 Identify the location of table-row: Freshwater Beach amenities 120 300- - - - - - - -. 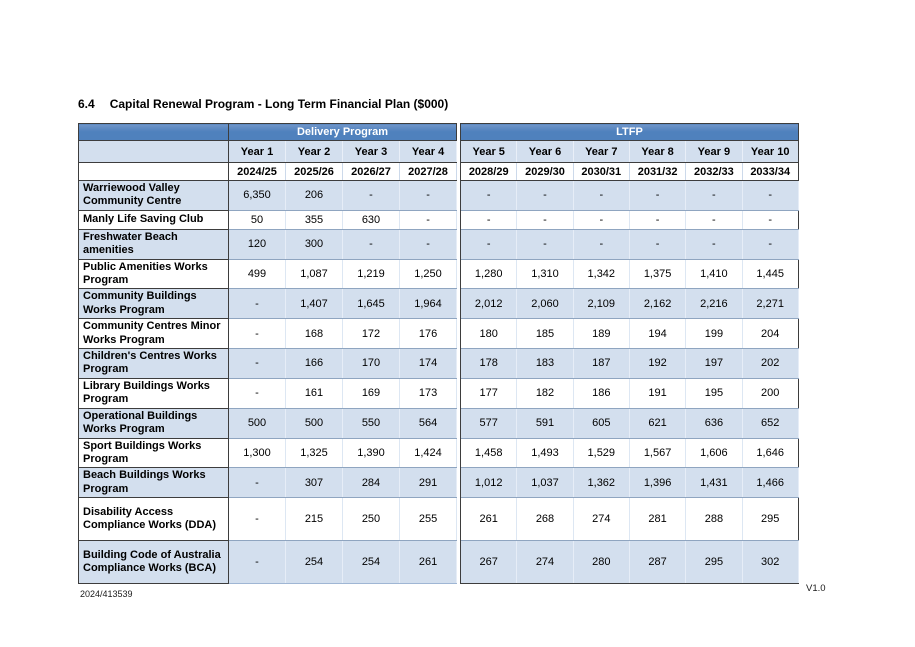
(438, 244).